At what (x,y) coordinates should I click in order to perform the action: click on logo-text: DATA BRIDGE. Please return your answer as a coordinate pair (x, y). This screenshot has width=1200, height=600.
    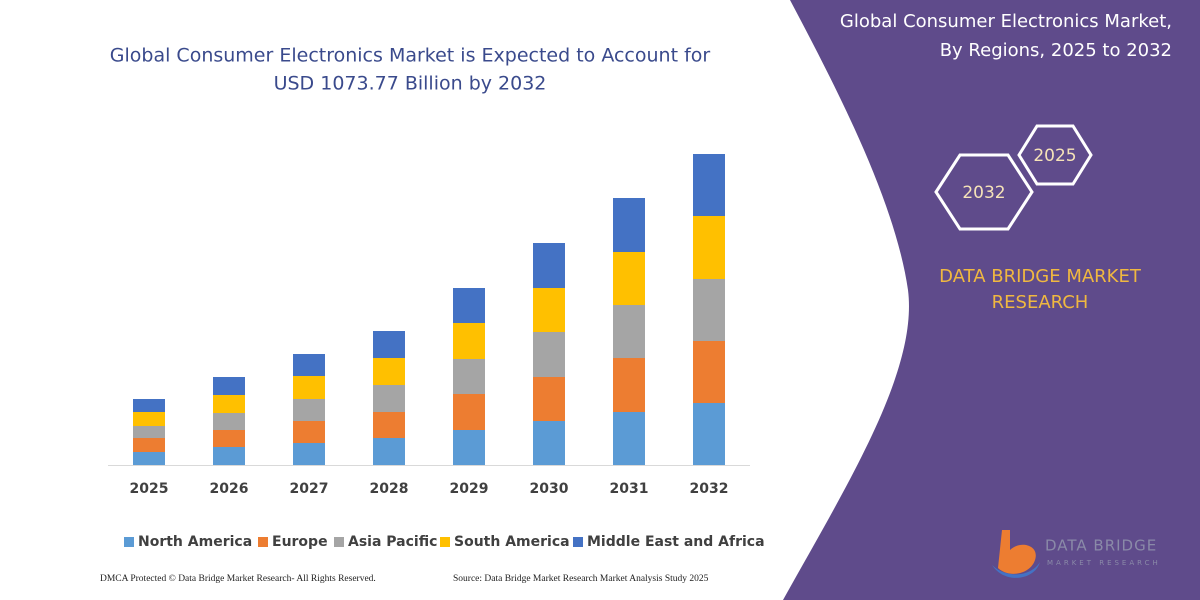
    Looking at the image, I should click on (1101, 546).